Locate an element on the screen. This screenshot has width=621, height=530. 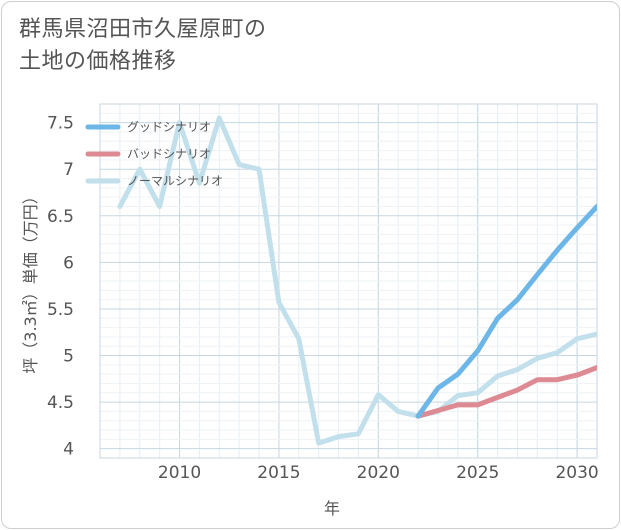
chart-title: 群馬県沼田市久屋原町の 土地の価格推移 is located at coordinates (143, 46).